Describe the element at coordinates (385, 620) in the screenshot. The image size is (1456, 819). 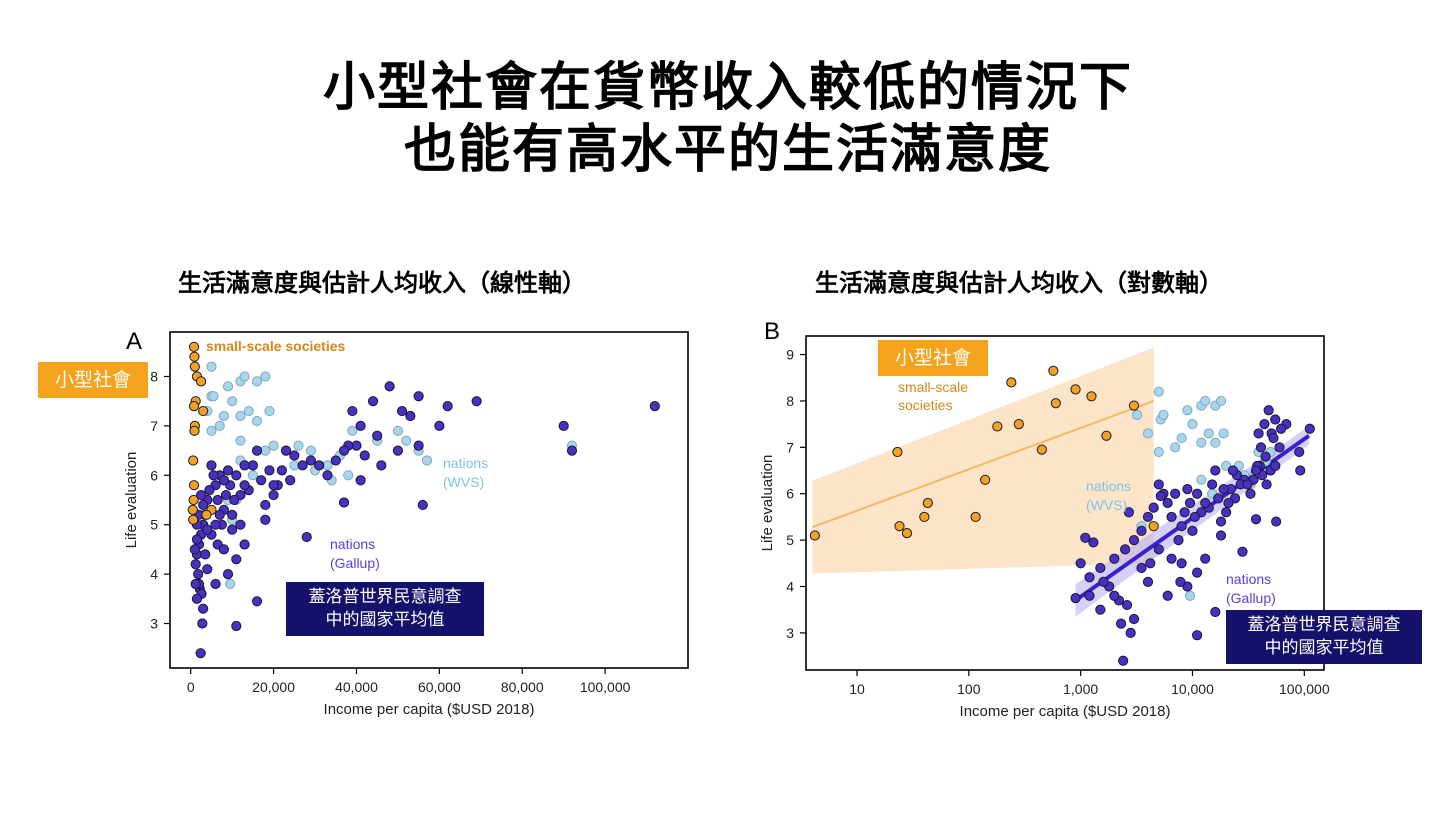
I see `chart-a-navy-callout-line2: 中的國家平均值` at that location.